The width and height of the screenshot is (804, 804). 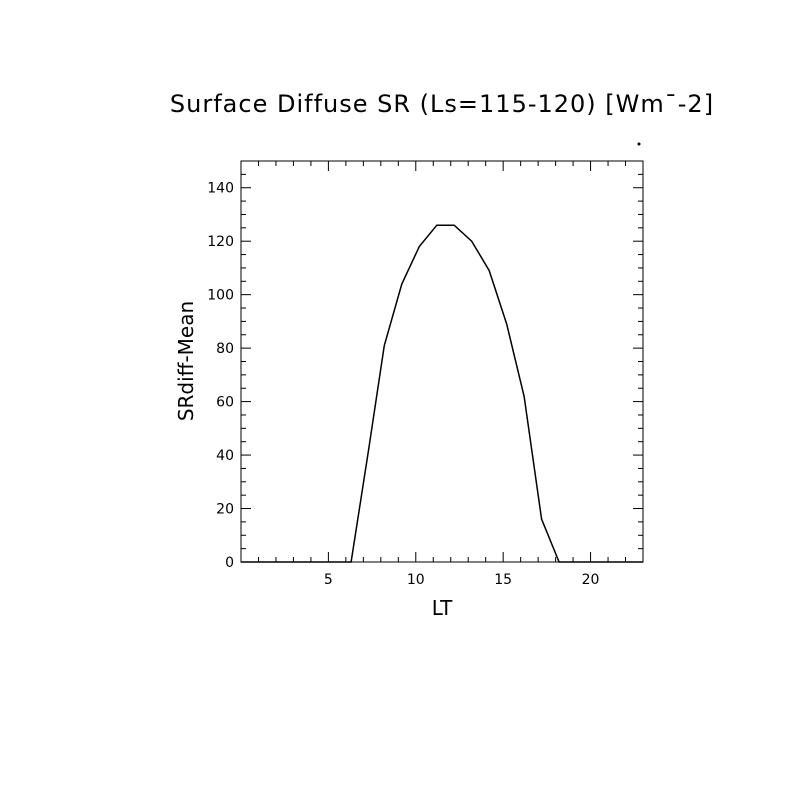 I want to click on x-tick-label: 20, so click(x=591, y=580).